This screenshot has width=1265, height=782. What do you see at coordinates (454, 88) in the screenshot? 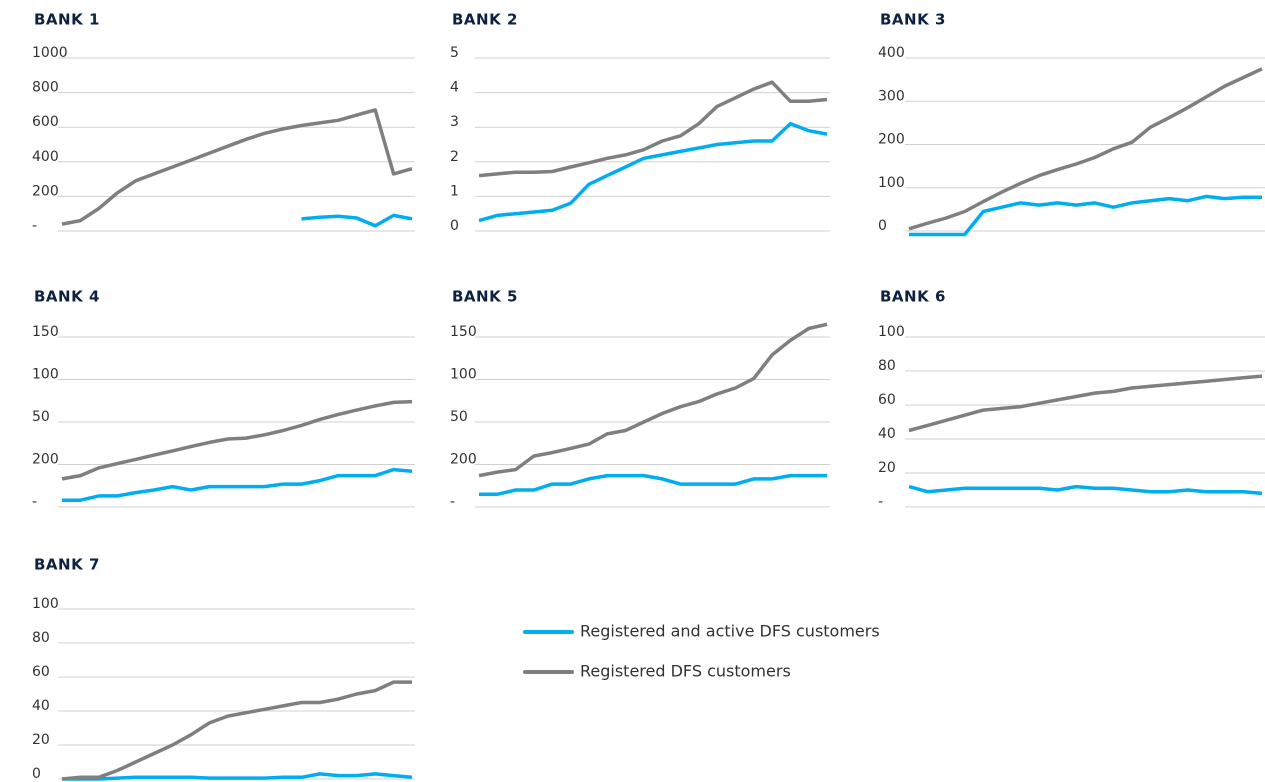
I see `y-tick-label: 4` at bounding box center [454, 88].